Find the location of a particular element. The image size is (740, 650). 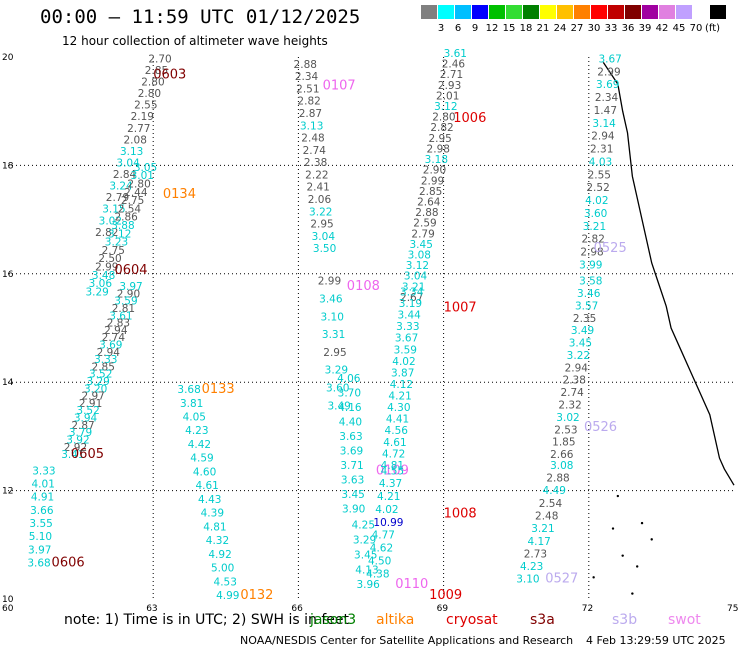

swh-value-label: 2.46 is located at coordinates (454, 65).